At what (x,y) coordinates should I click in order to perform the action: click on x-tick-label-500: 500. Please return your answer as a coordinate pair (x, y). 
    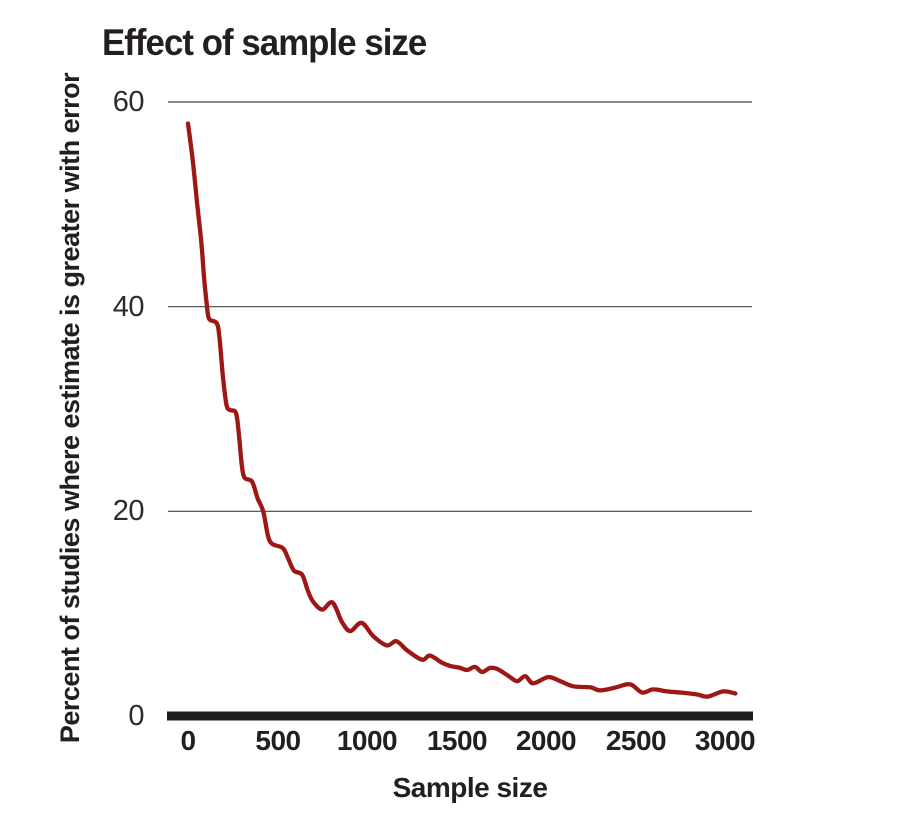
    Looking at the image, I should click on (278, 740).